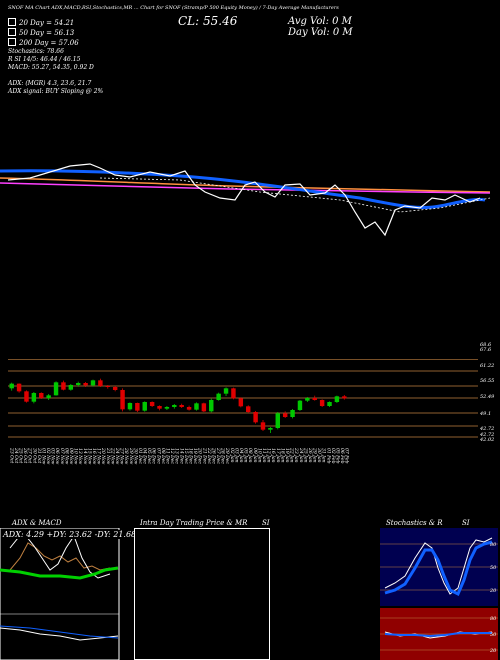 Image resolution: width=500 pixels, height=660 pixels. Describe the element at coordinates (62, 456) in the screenshot. I see `date-label: 07 Nov` at that location.